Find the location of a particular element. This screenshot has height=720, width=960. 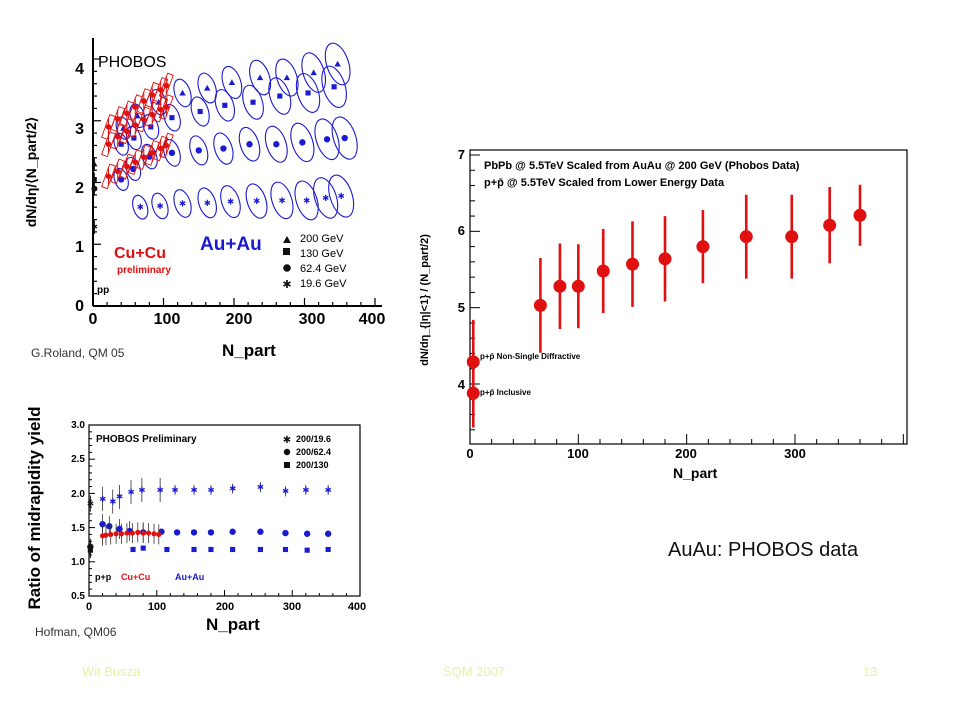

x-tick-label: 300 is located at coordinates (292, 607).